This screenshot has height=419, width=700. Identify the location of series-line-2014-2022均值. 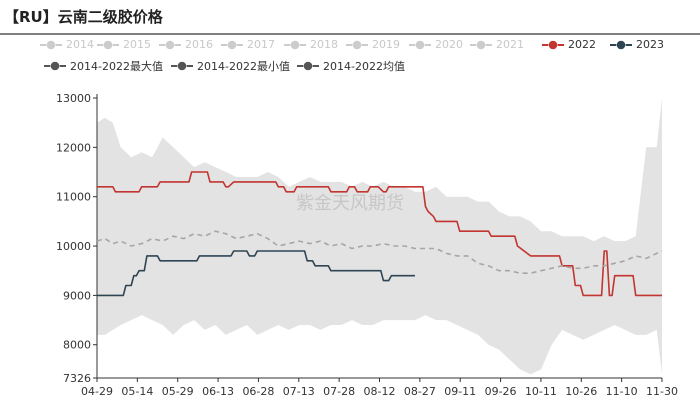
(379, 252).